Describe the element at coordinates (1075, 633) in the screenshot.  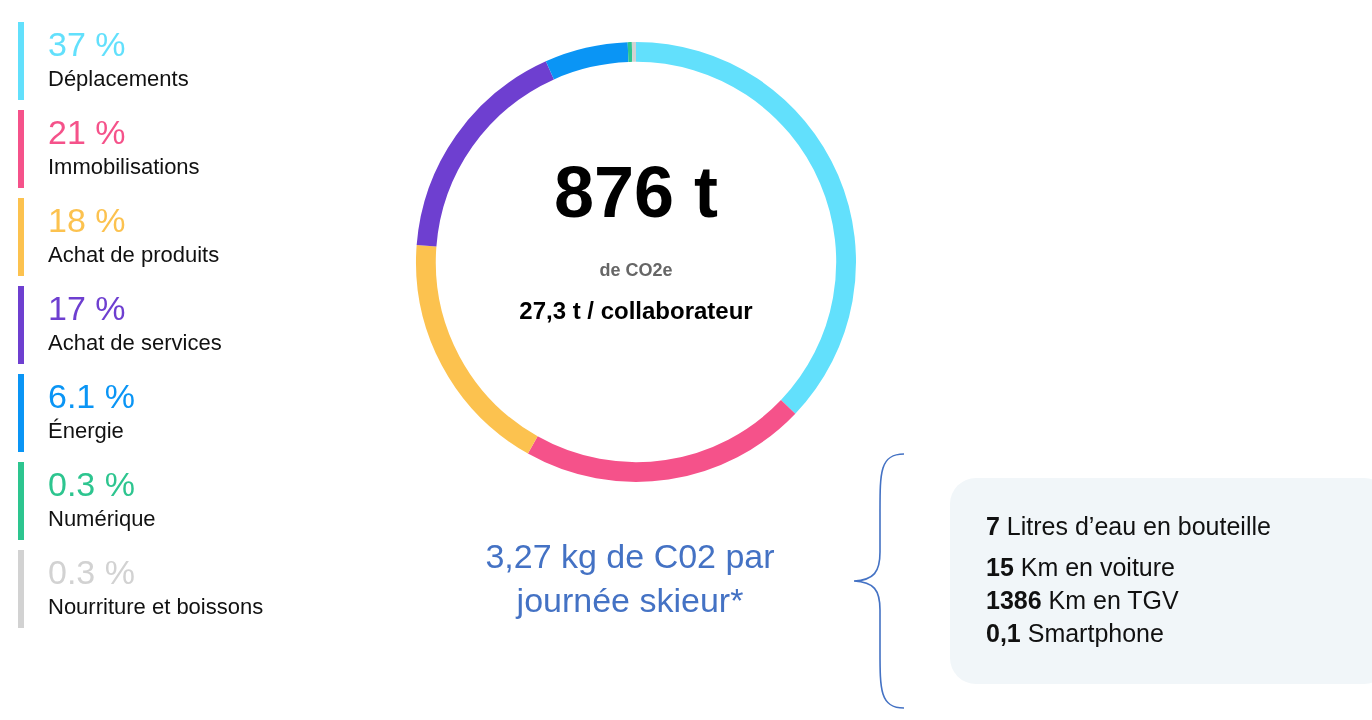
I see `text: 0,1 Smartphone` at that location.